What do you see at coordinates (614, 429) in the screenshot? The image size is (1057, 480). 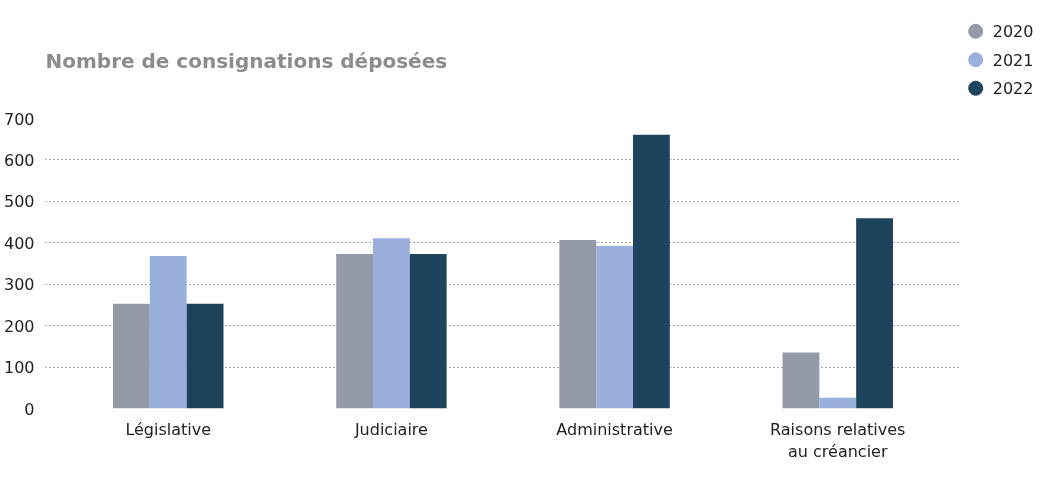 I see `x-tick-label: Administrative` at bounding box center [614, 429].